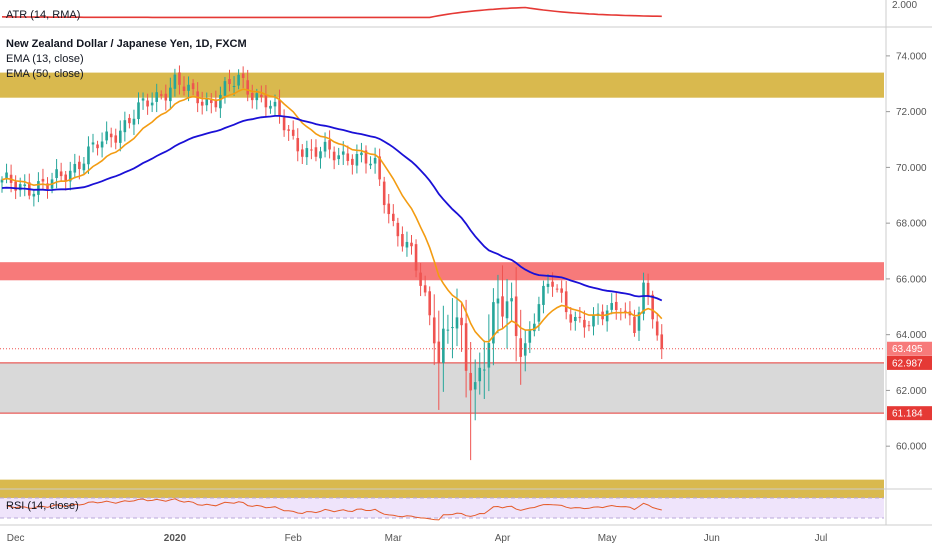 The height and width of the screenshot is (550, 932). Describe the element at coordinates (458, 13) in the screenshot. I see `atr-pane: ATR (14, RMA) 2.000` at that location.